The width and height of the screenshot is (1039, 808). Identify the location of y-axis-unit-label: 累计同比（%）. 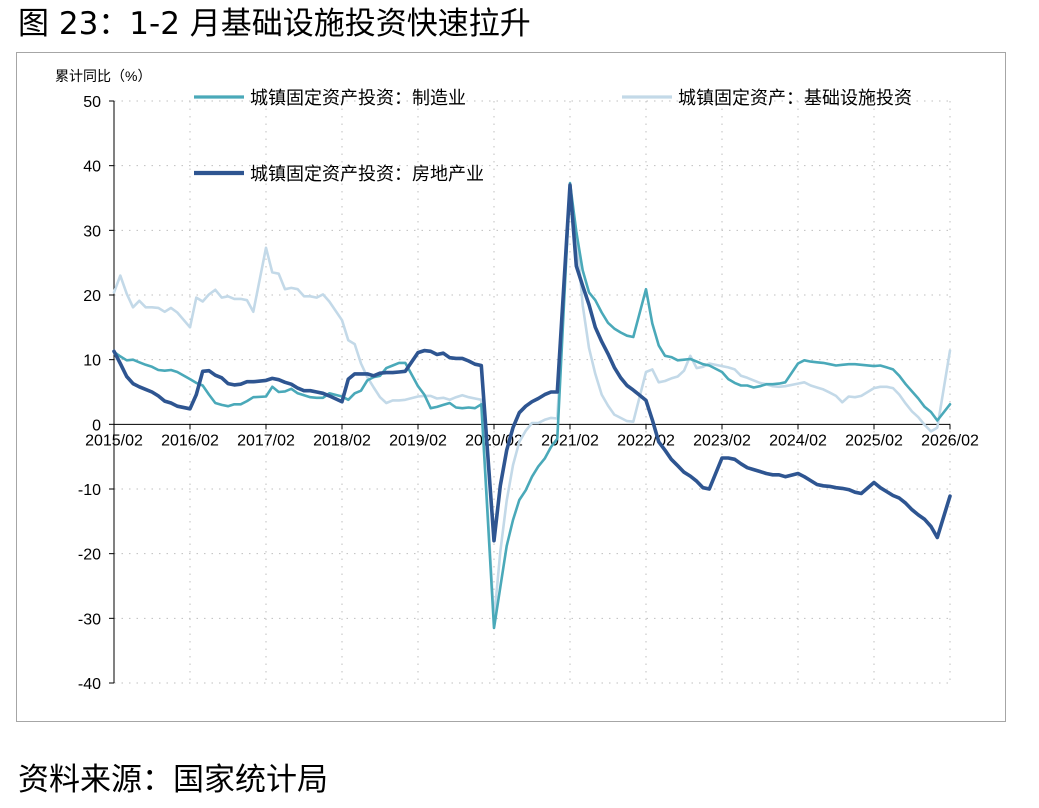
(103, 76).